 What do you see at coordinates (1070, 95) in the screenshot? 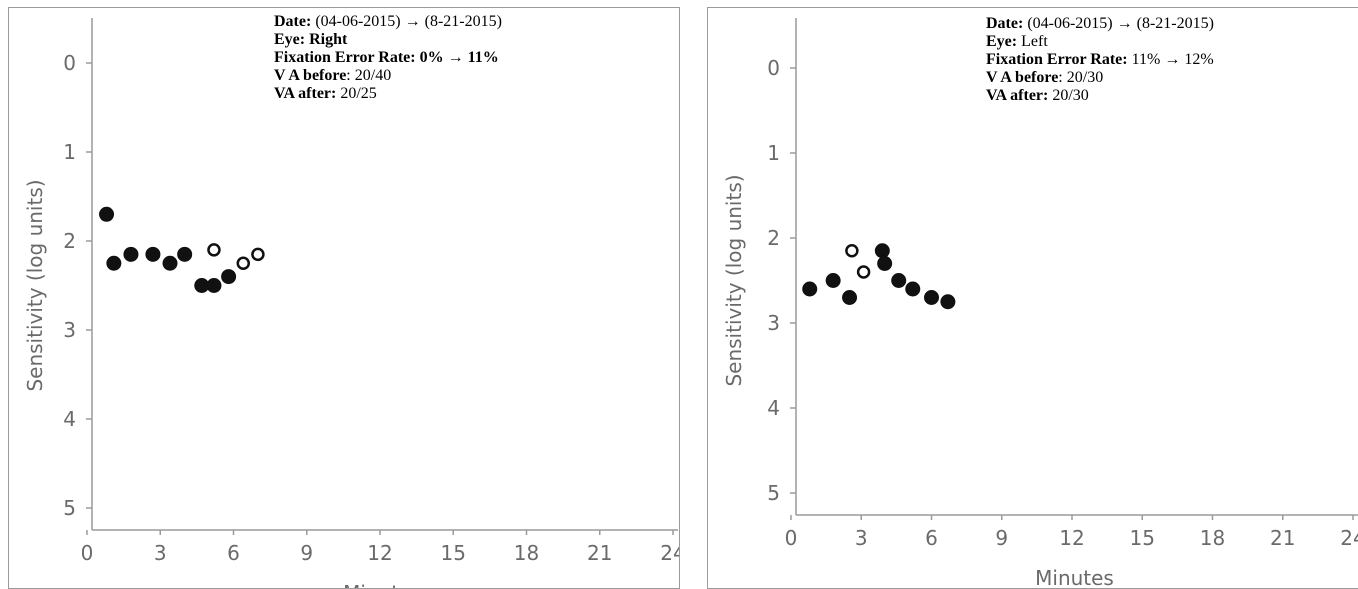
I see `va-after-value: 20/30` at bounding box center [1070, 95].